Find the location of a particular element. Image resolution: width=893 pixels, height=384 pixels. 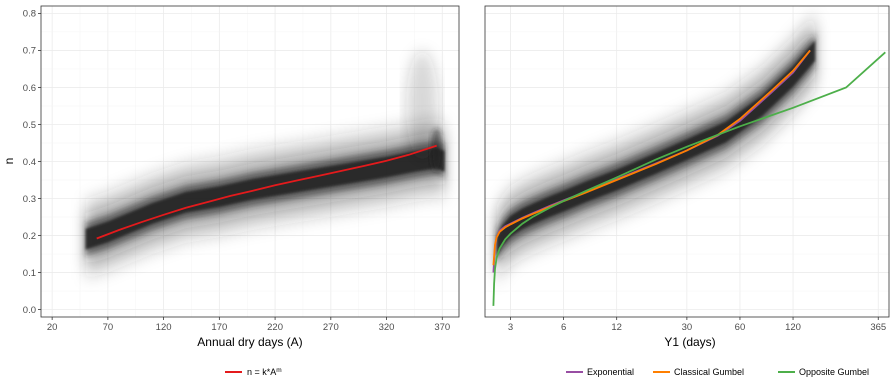

x-axis-ticks-right: 3 6 12 30 60 120 365 is located at coordinates (697, 325).